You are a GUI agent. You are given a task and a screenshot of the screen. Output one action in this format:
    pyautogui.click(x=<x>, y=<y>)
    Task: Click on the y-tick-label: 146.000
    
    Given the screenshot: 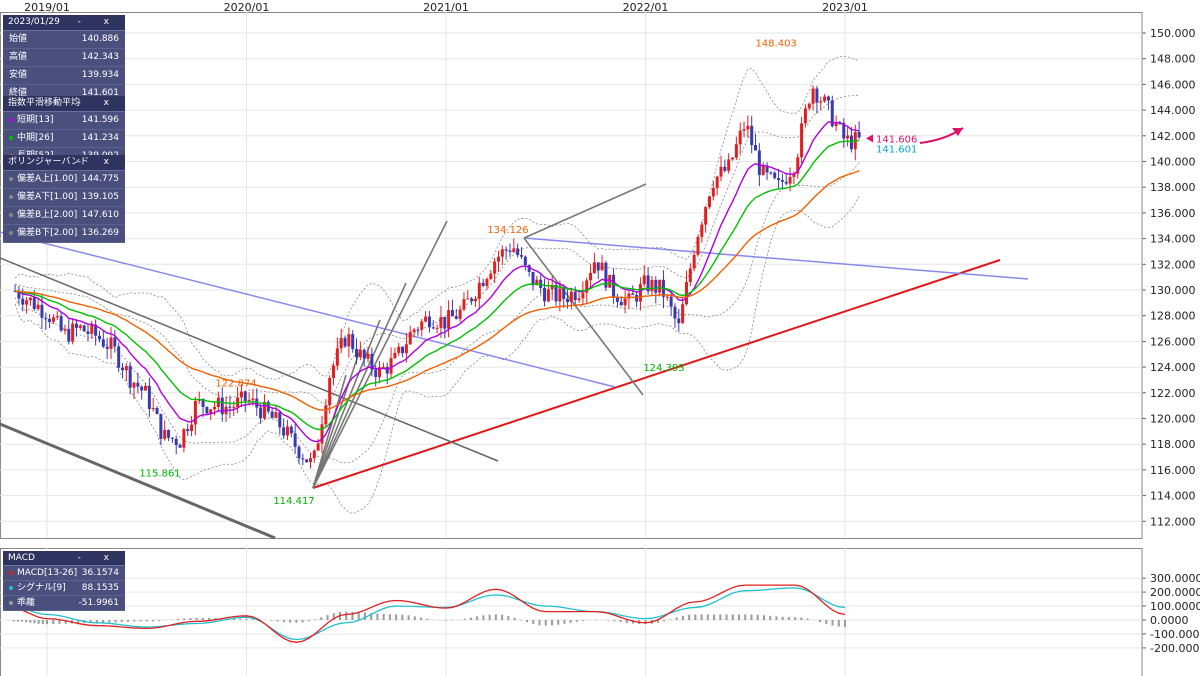 What is the action you would take?
    pyautogui.click(x=1173, y=84)
    